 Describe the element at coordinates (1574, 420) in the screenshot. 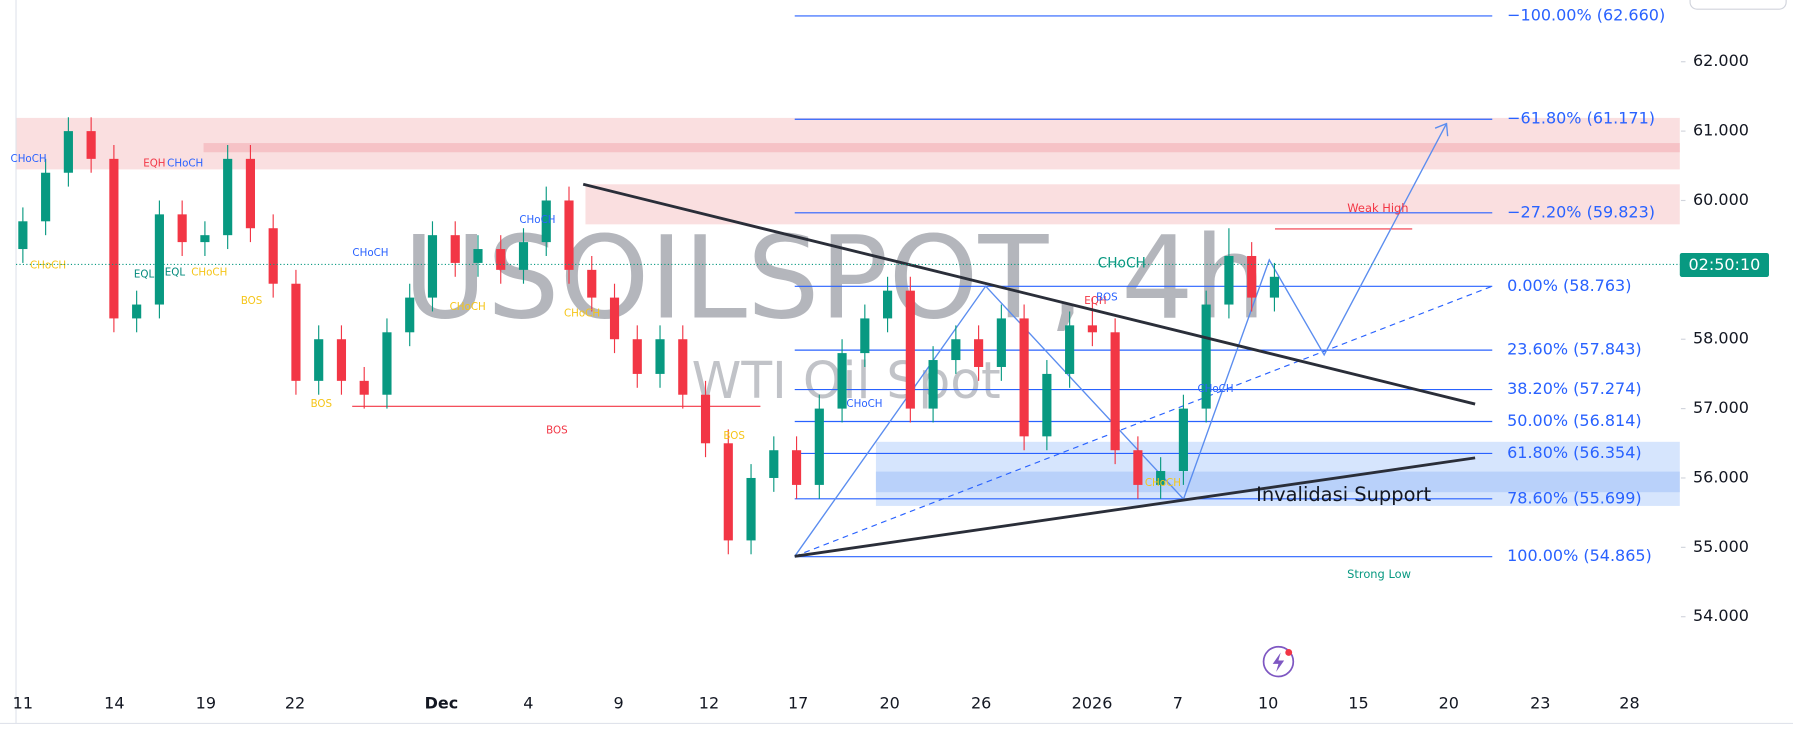

I see `fib-label: 50.00% (56.814)` at that location.